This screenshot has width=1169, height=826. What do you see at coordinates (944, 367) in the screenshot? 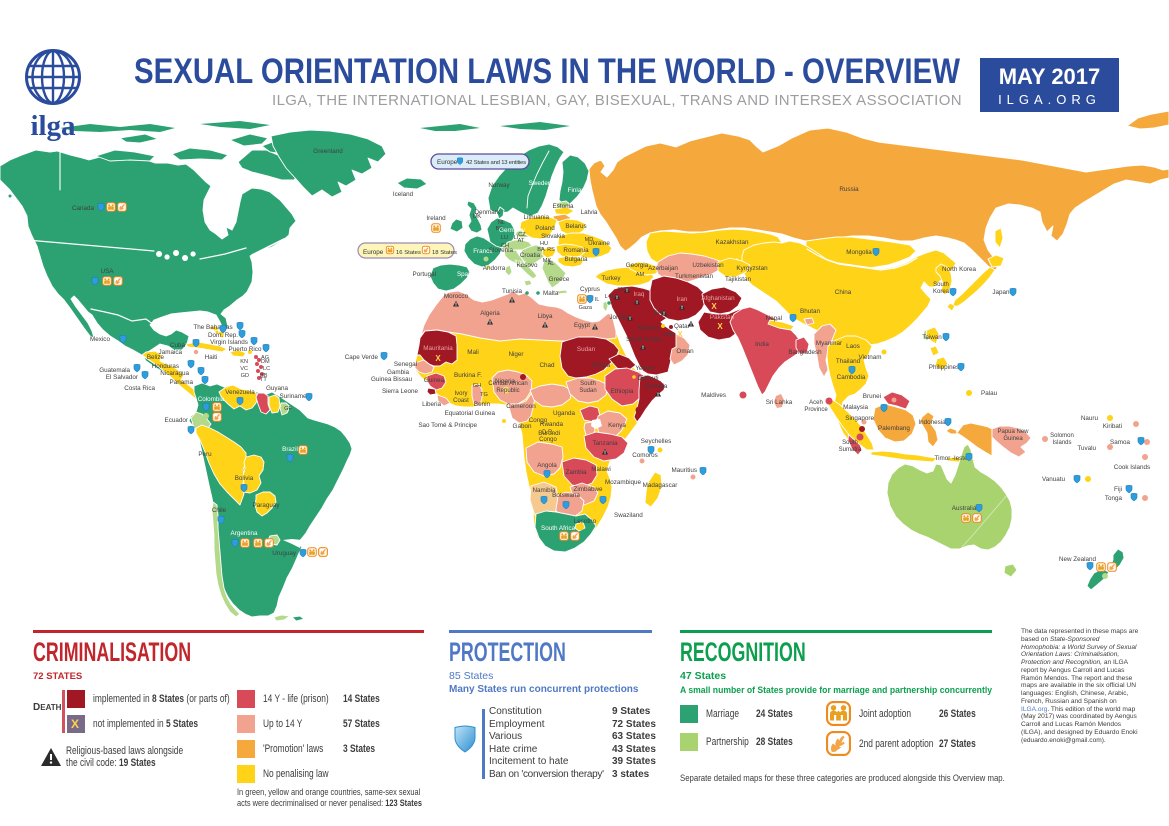
I see `svg-text: Philippines` at bounding box center [944, 367].